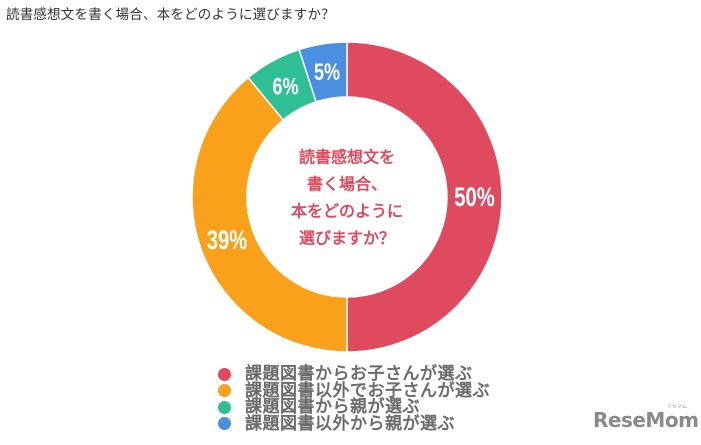 The height and width of the screenshot is (445, 701). I want to click on slice-value-label: 5%, so click(327, 73).